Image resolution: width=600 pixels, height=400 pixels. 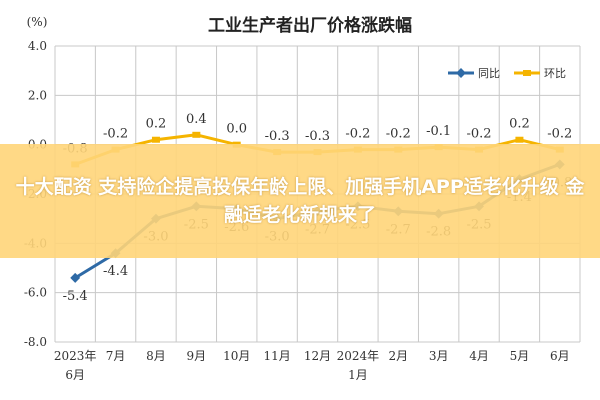 What do you see at coordinates (276, 356) in the screenshot?
I see `x-tick-label: 11月` at bounding box center [276, 356].